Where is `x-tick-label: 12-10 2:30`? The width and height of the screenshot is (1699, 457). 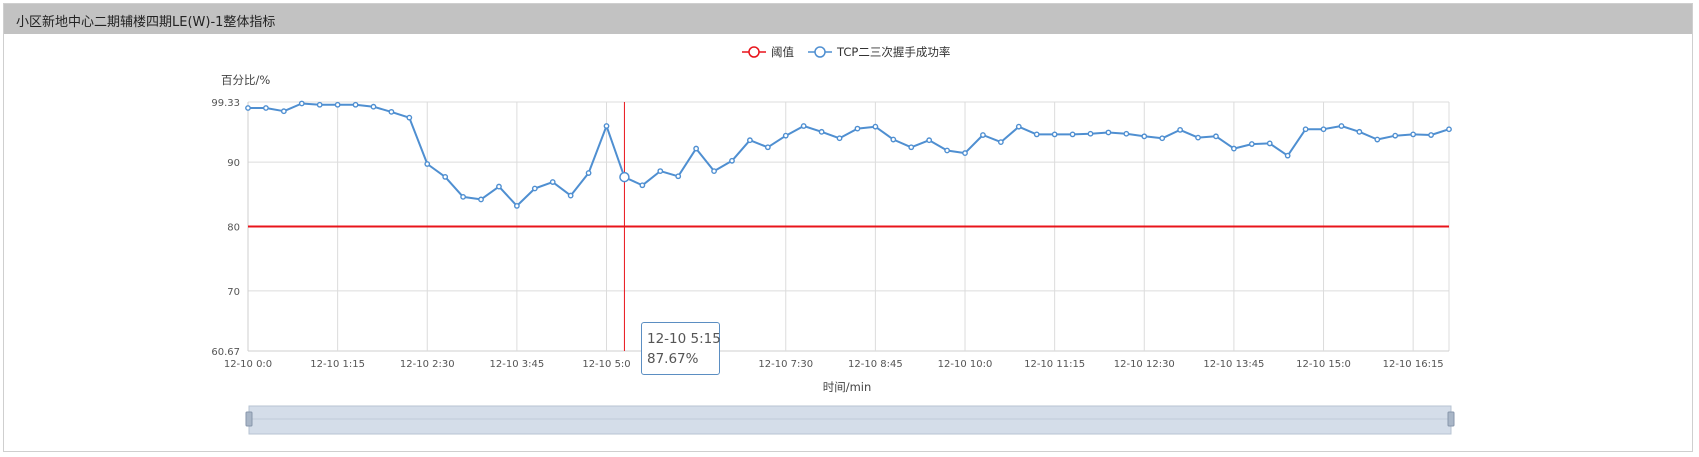
x-tick-label: 12-10 2:30 is located at coordinates (427, 364).